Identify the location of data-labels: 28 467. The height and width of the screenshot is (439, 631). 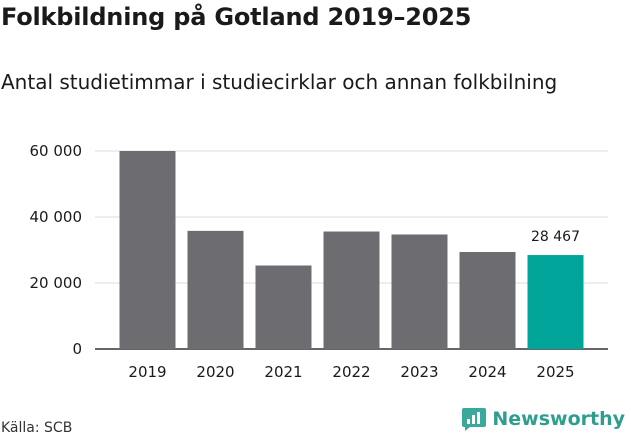
(555, 237).